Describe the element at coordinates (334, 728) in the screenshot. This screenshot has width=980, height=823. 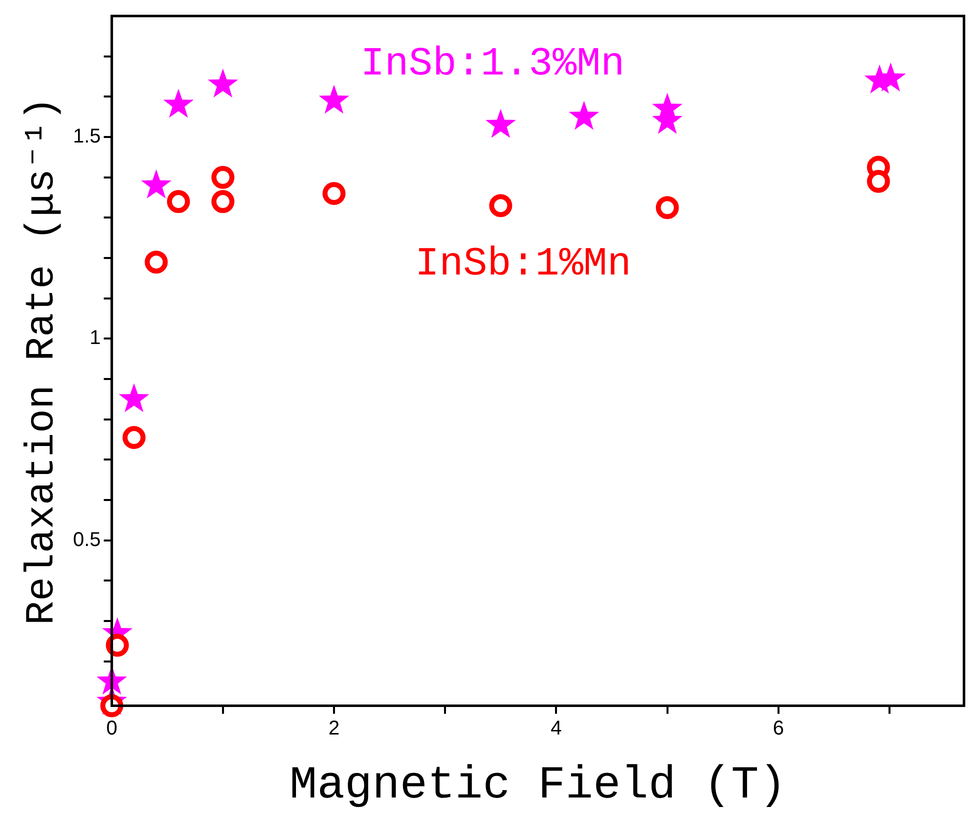
I see `x-tick-label: 2` at that location.